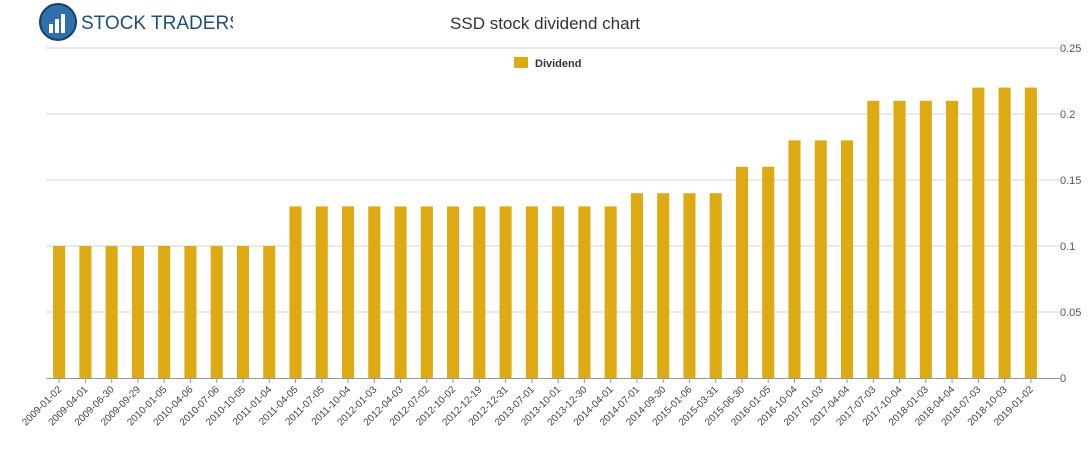 The height and width of the screenshot is (450, 1091). I want to click on y-tick-label: 0.05, so click(1070, 313).